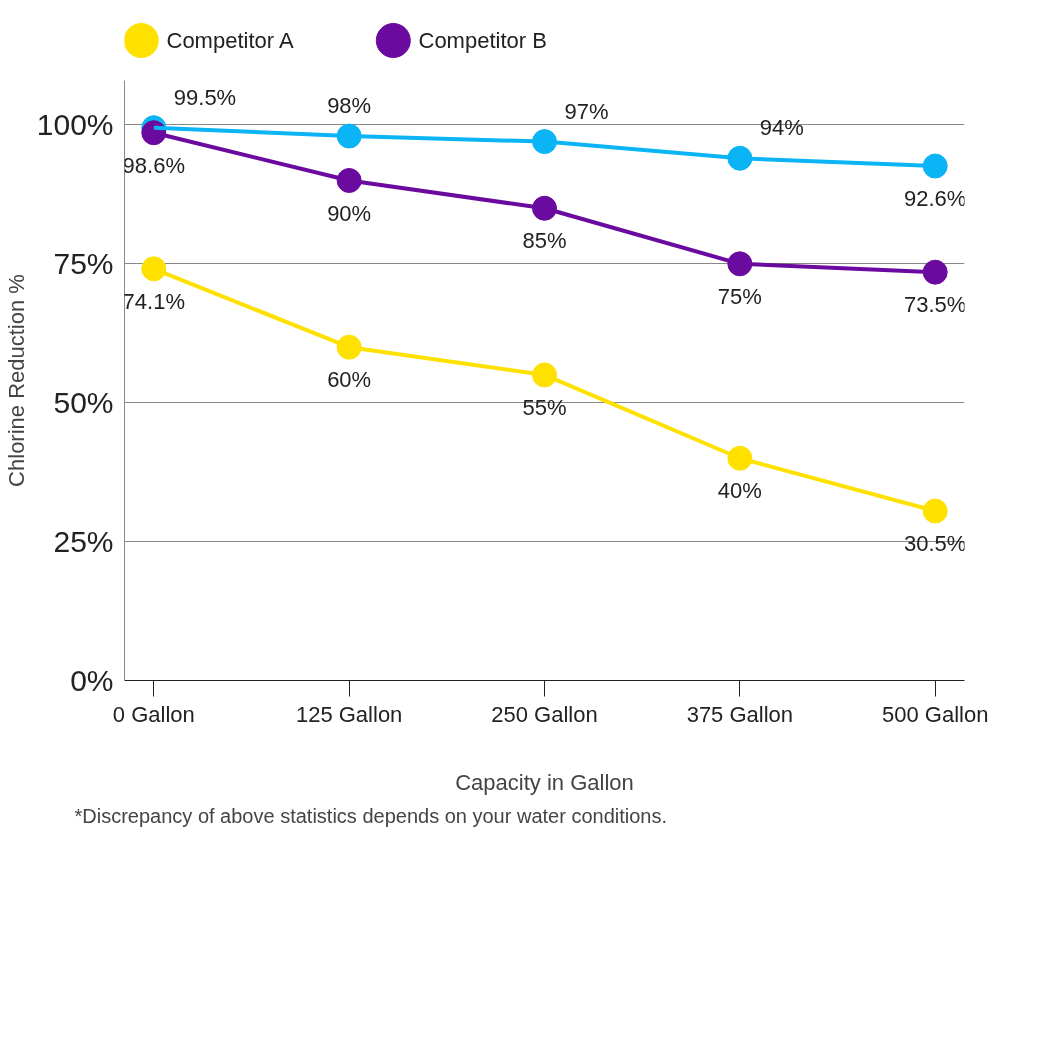 The width and height of the screenshot is (1050, 1050). Describe the element at coordinates (544, 407) in the screenshot. I see `data-label: 55%` at that location.